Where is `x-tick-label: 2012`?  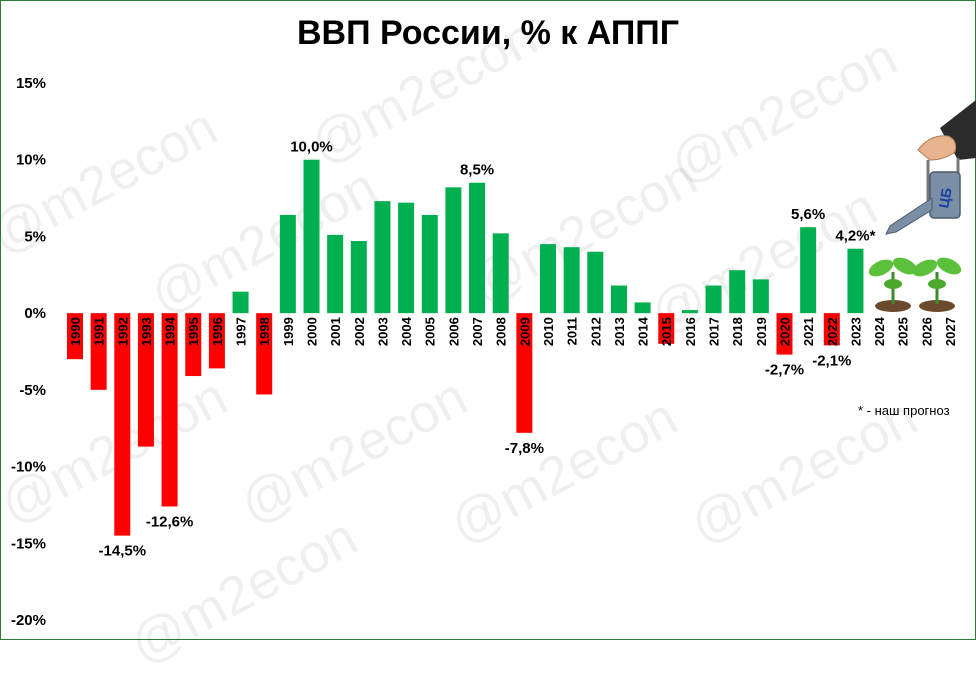 x-tick-label: 2012 is located at coordinates (595, 331).